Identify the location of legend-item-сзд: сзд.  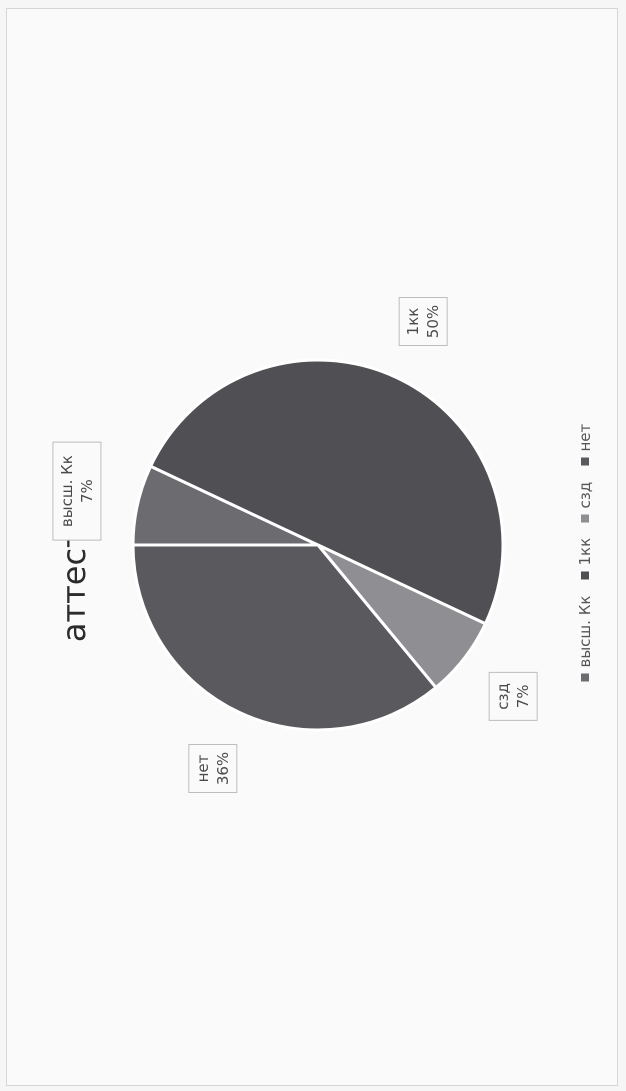
(585, 502).